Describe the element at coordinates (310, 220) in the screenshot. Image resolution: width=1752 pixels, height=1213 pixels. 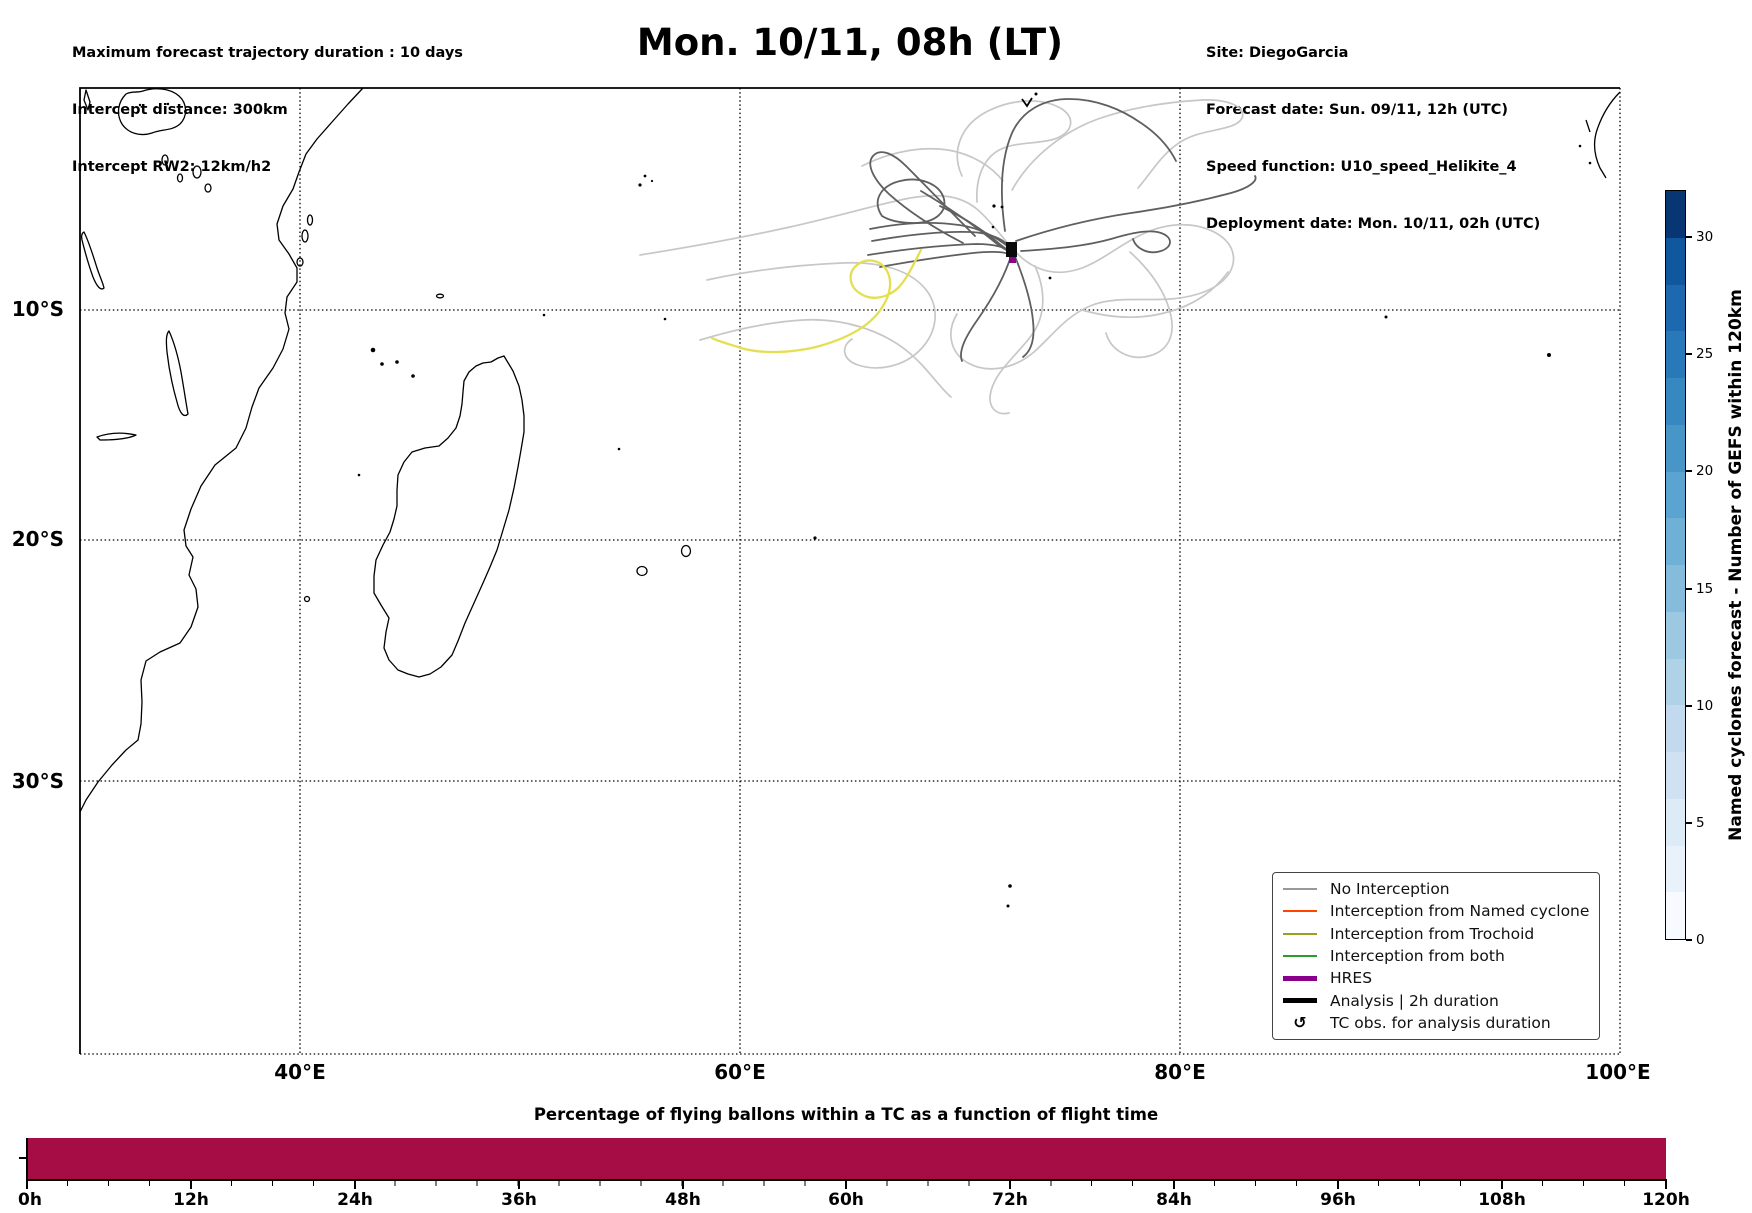
I see `pemba-island` at that location.